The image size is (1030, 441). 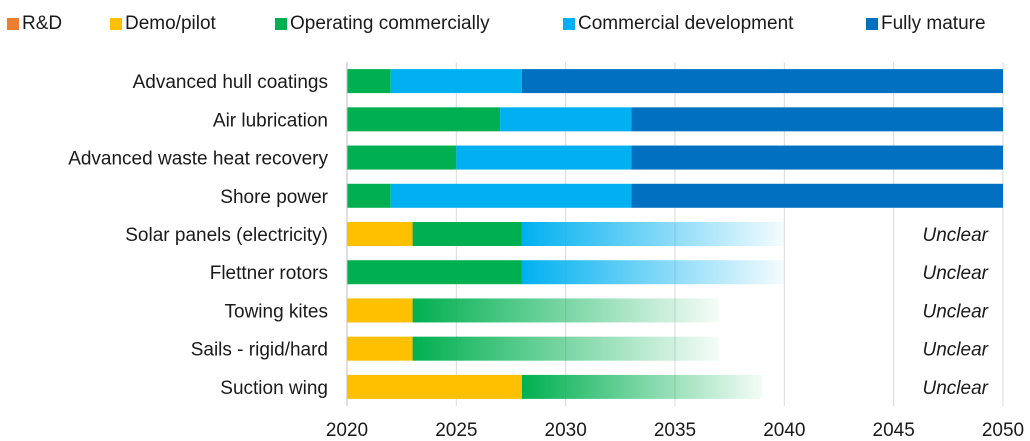 What do you see at coordinates (116, 24) in the screenshot?
I see `legend-swatch-demo` at bounding box center [116, 24].